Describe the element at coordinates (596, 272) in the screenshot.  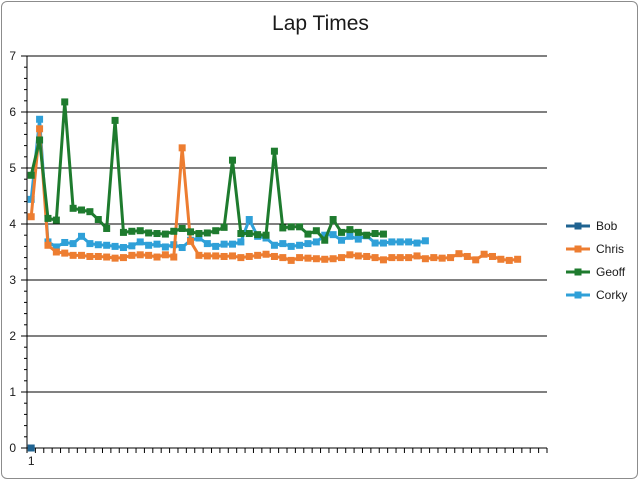
I see `legend-item-geoff: Geoff` at that location.